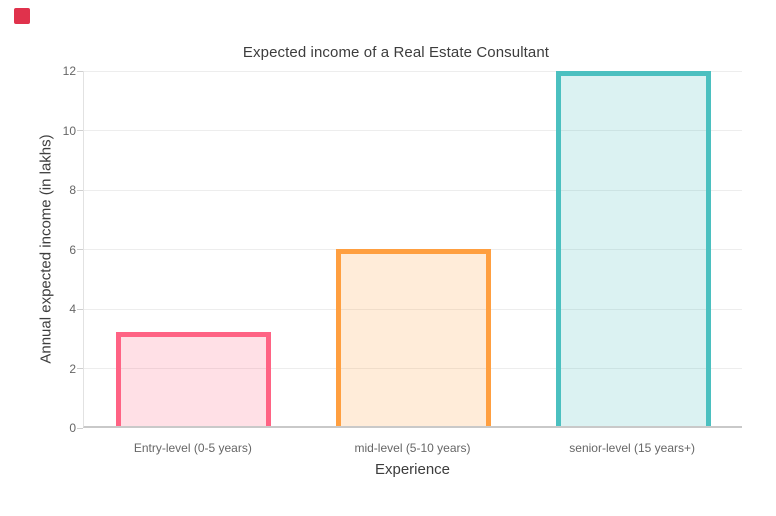  Describe the element at coordinates (192, 448) in the screenshot. I see `x-tick-label-entry-level: Entry-level (0-5 years)` at that location.